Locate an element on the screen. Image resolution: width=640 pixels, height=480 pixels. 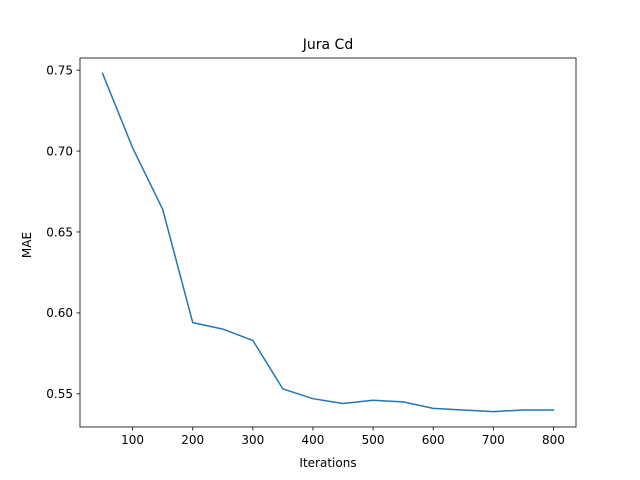
y-tick-label: 0.55 is located at coordinates (59, 394).